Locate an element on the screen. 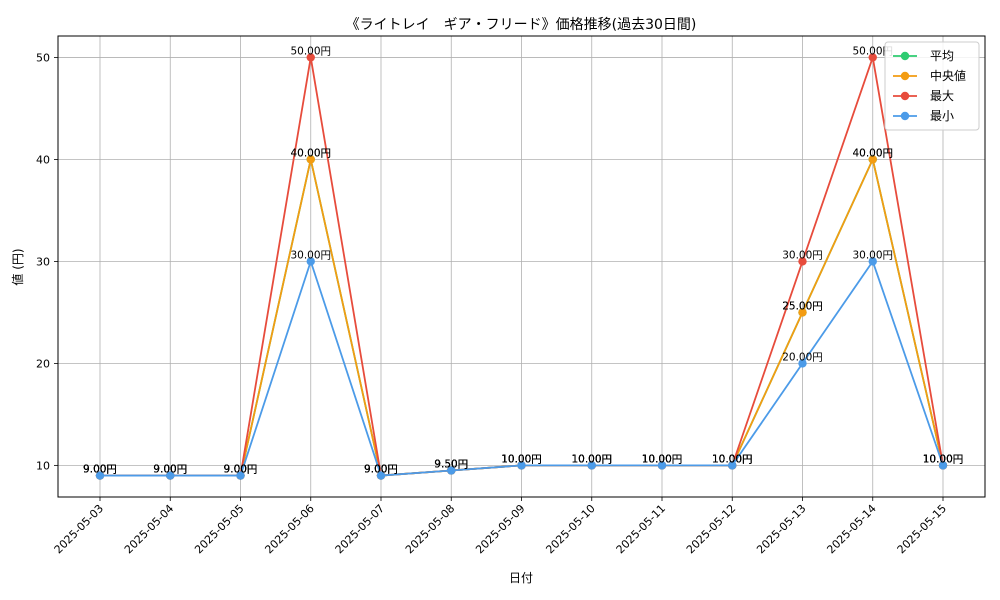 The image size is (1000, 600). legend-label: 中央値 is located at coordinates (948, 75).